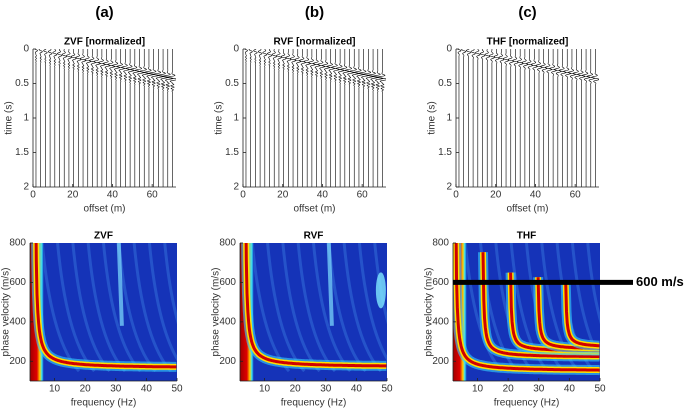  I want to click on y-tick-label: 200, so click(440, 361).